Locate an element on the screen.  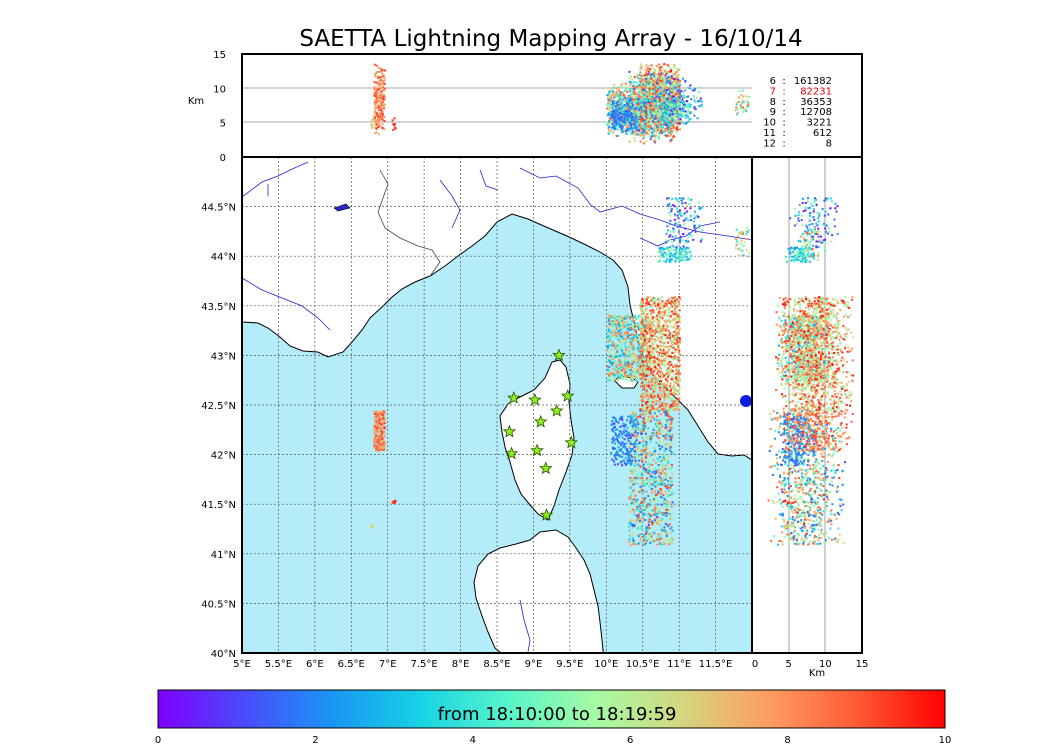
longitude-tick: 5°E is located at coordinates (242, 664).